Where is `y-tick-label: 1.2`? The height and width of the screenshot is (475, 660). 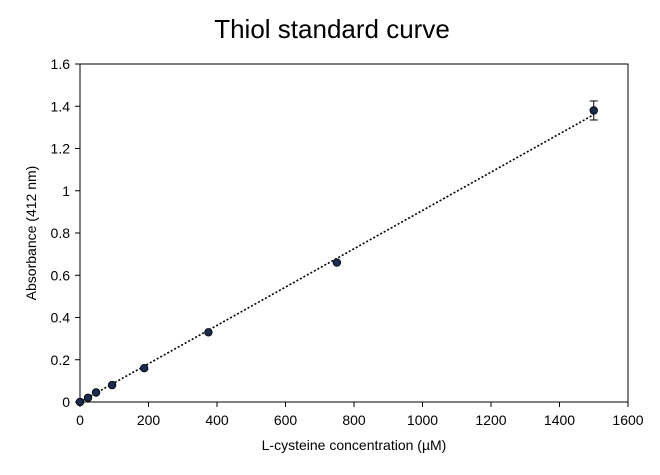 y-tick-label: 1.2 is located at coordinates (61, 149).